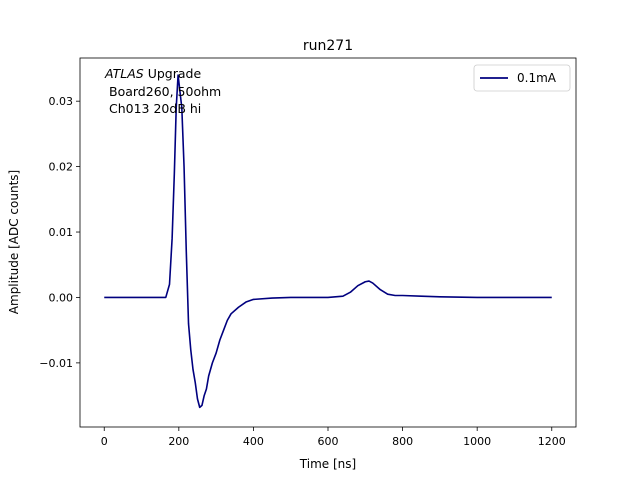 This screenshot has height=480, width=640. I want to click on annotation-upgrade: Upgrade, so click(173, 73).